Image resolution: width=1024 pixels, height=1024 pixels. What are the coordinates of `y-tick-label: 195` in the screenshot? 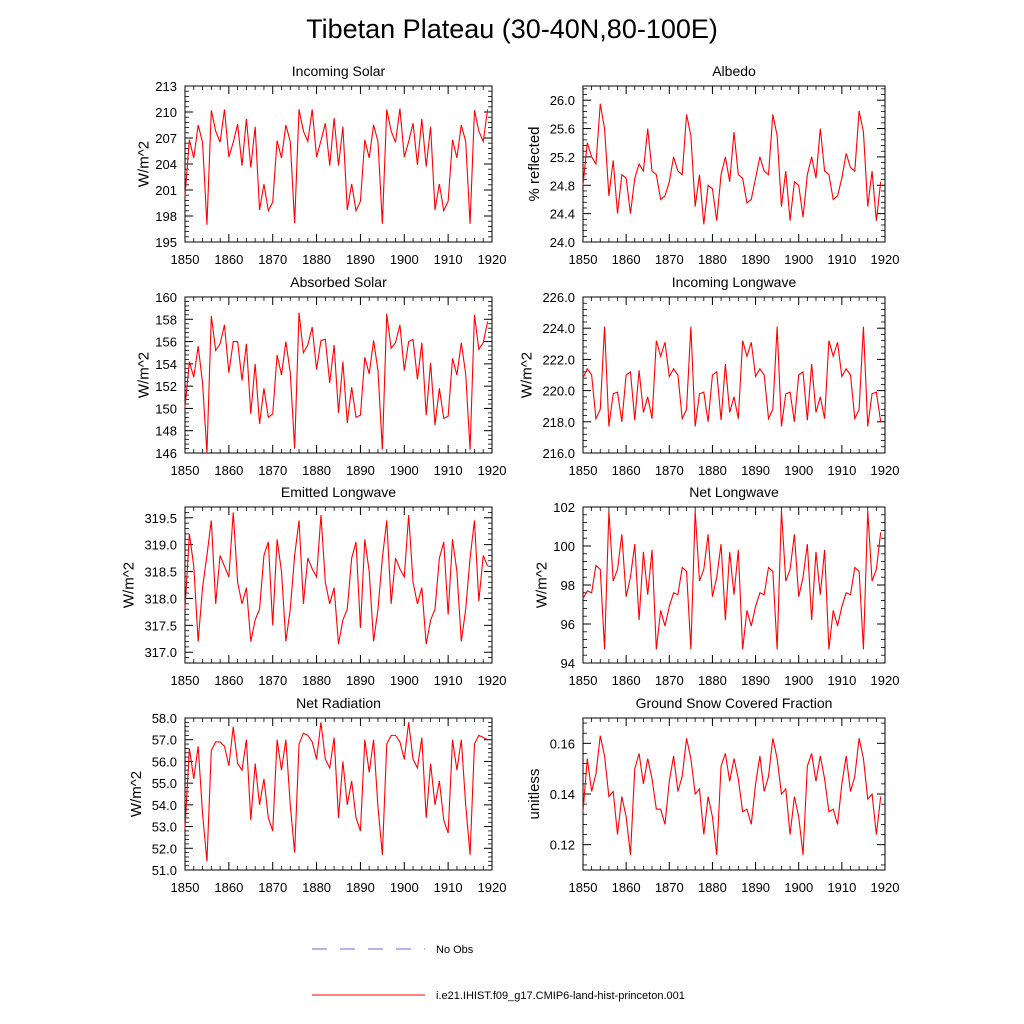 It's located at (166, 242).